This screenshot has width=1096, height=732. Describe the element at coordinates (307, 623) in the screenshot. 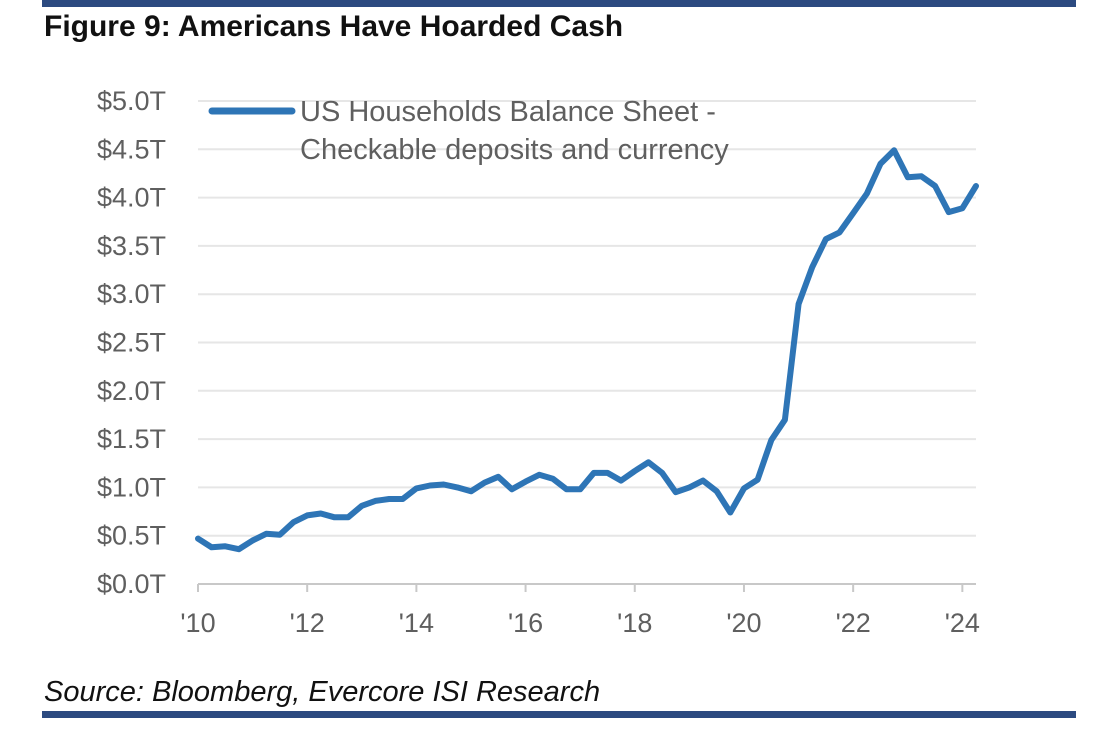

I see `x-tick-label-1: '12` at that location.